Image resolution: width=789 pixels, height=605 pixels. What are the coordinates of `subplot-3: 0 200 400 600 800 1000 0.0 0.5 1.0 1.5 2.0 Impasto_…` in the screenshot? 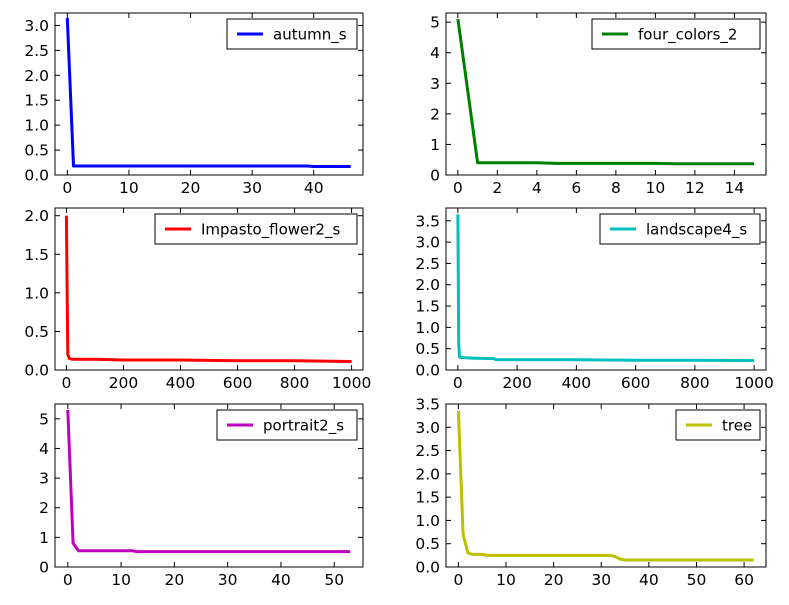 It's located at (197, 299).